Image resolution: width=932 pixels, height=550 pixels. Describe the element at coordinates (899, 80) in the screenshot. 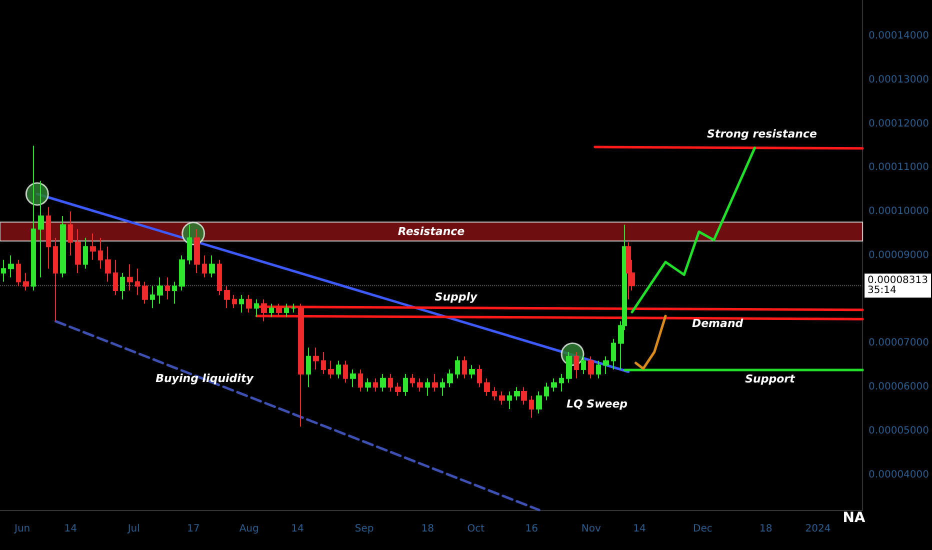

I see `y-tick-label: 0.00013000` at that location.